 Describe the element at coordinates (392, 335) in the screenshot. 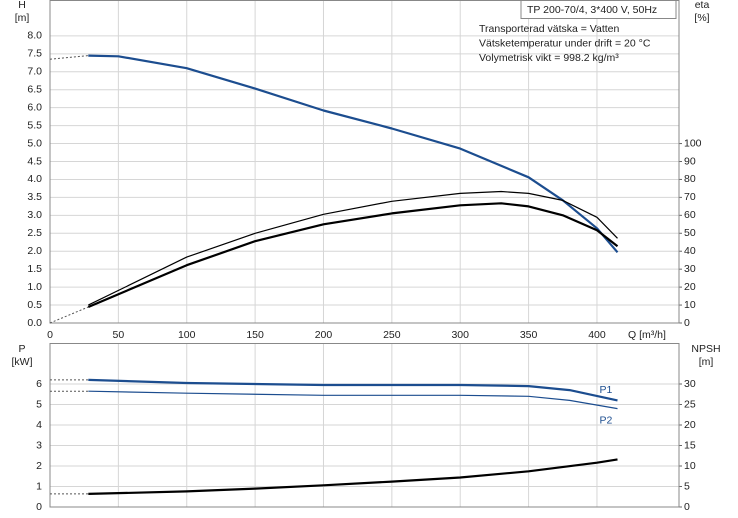

I see `x-tick-label: 250` at that location.